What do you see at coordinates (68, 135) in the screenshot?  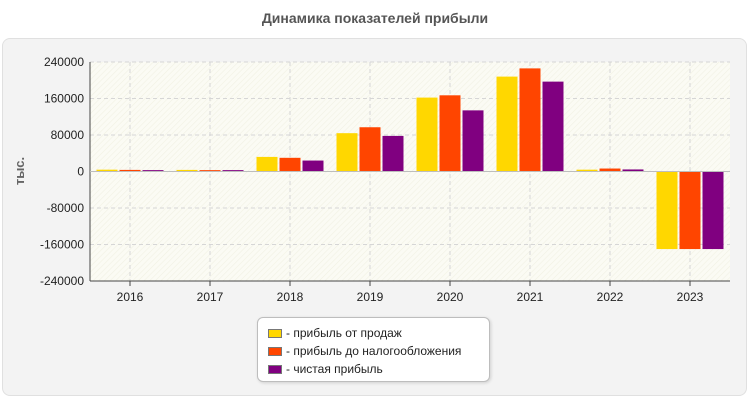 I see `y-tick-label: 80000` at bounding box center [68, 135].